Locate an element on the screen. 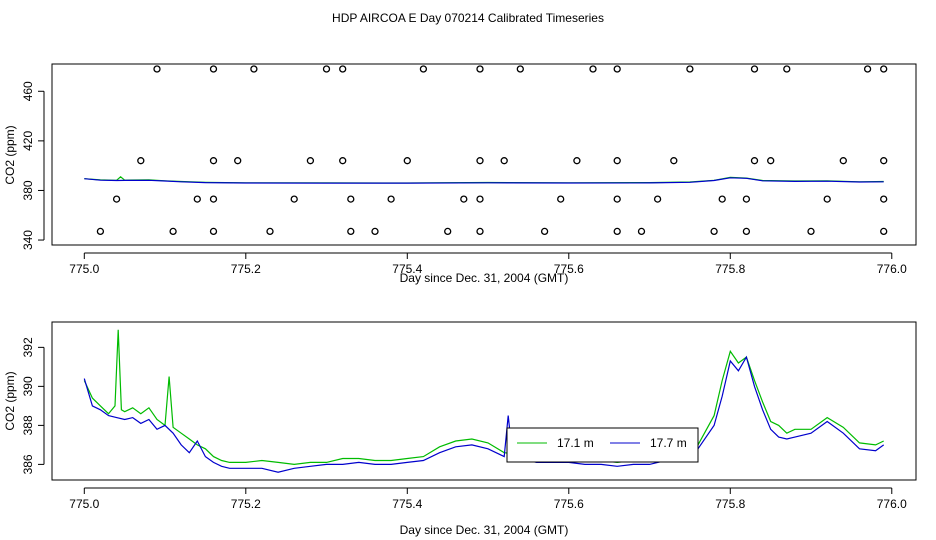  top-x-tick-label: 776.0 is located at coordinates (892, 269).